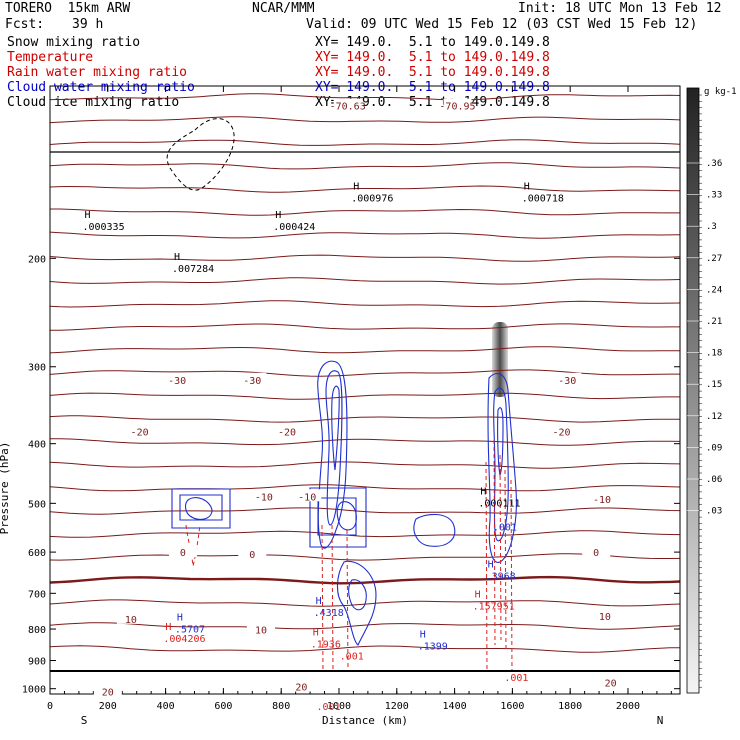 This screenshot has width=740, height=740. What do you see at coordinates (37, 504) in the screenshot?
I see `y-tick-label: 500` at bounding box center [37, 504].